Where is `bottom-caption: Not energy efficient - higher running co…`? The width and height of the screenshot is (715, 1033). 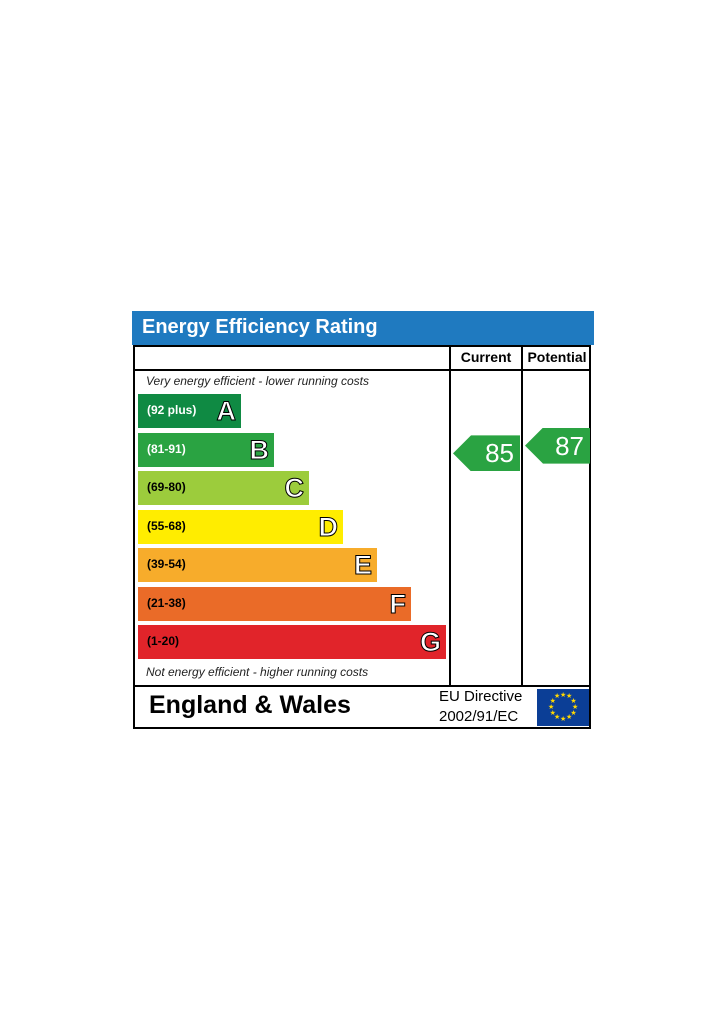
bottom-caption: Not energy efficient - higher running co… is located at coordinates (257, 672).